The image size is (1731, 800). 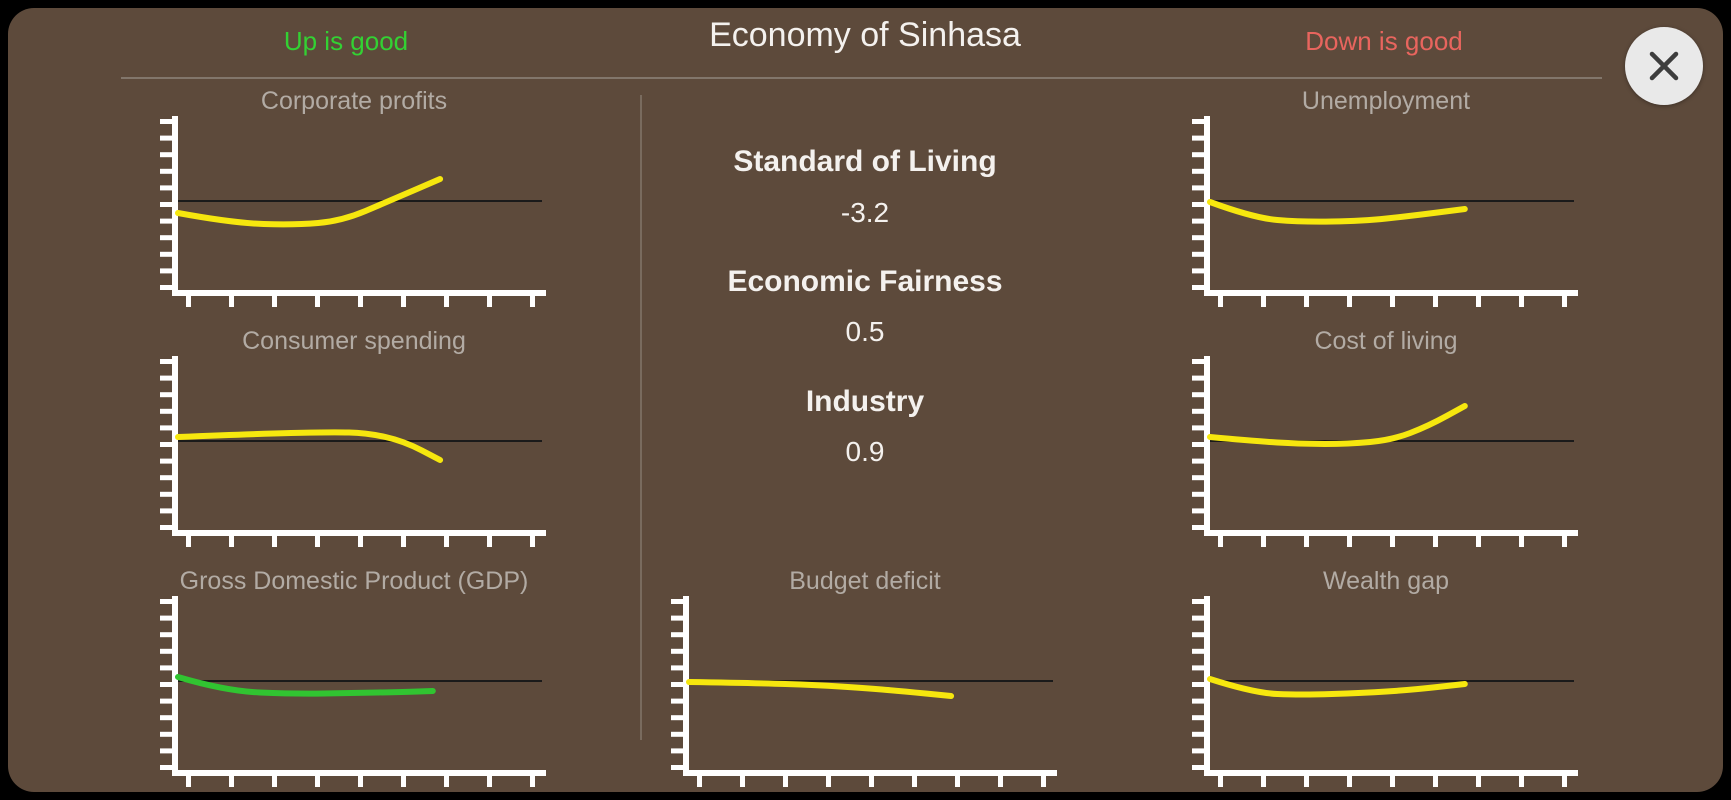 I want to click on chart-plot-cost-of-living, so click(x=1385, y=451).